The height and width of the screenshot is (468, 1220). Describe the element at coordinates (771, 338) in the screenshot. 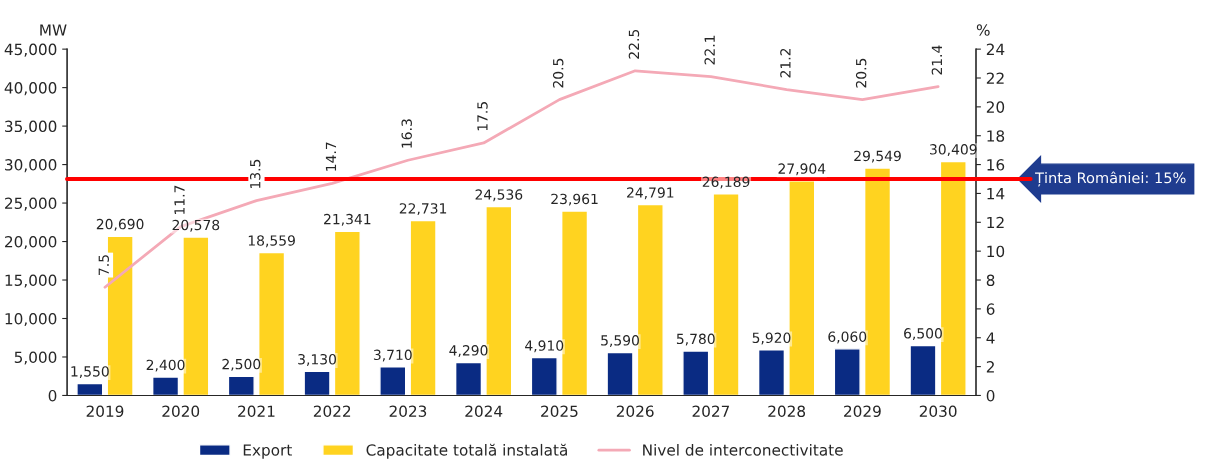

I see `data-label: 5,920` at that location.